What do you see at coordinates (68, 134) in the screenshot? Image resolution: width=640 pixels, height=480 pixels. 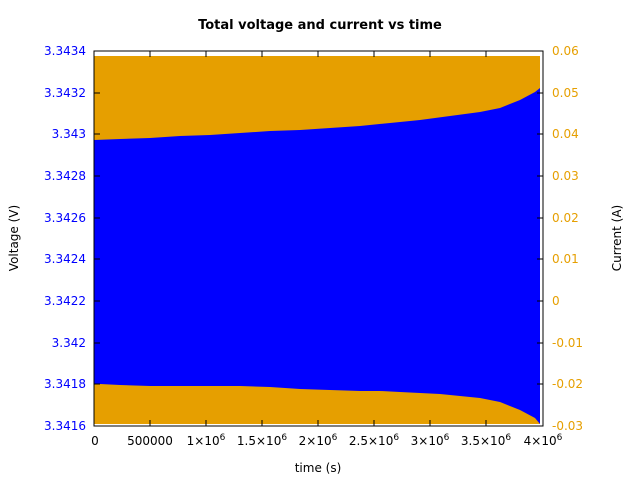 I see `left-y-tick-label: 3.343` at bounding box center [68, 134].